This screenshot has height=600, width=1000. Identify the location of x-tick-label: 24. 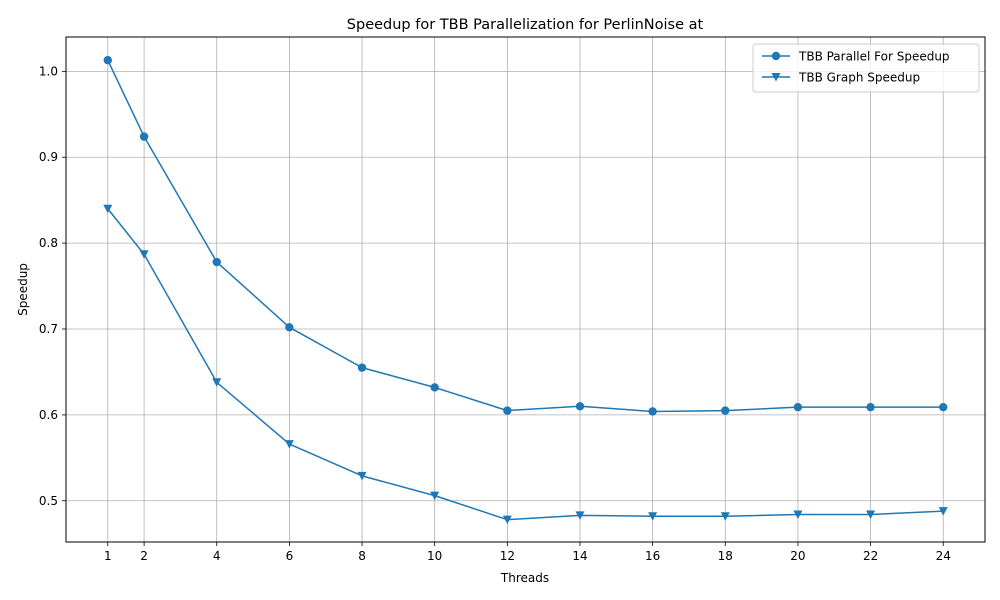
(943, 556).